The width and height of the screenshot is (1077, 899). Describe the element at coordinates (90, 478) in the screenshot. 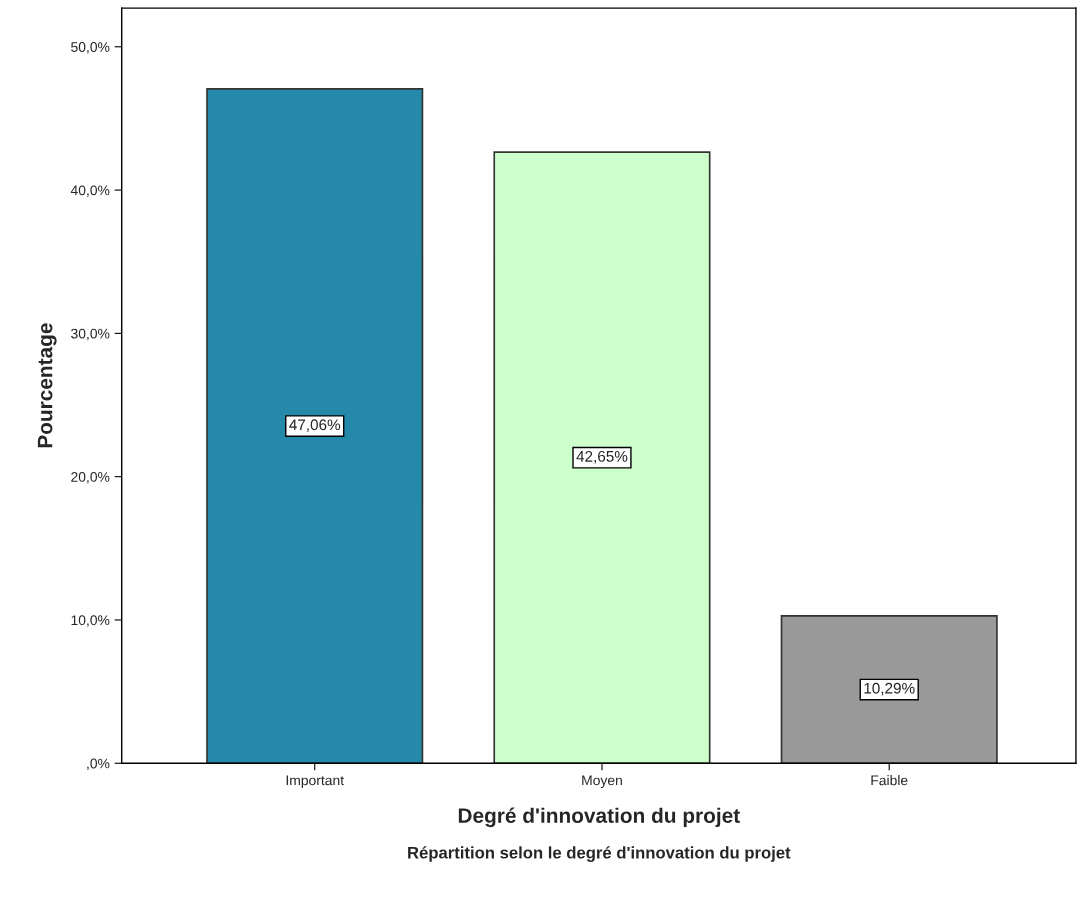

I see `y-tick-label: 20,0%` at that location.